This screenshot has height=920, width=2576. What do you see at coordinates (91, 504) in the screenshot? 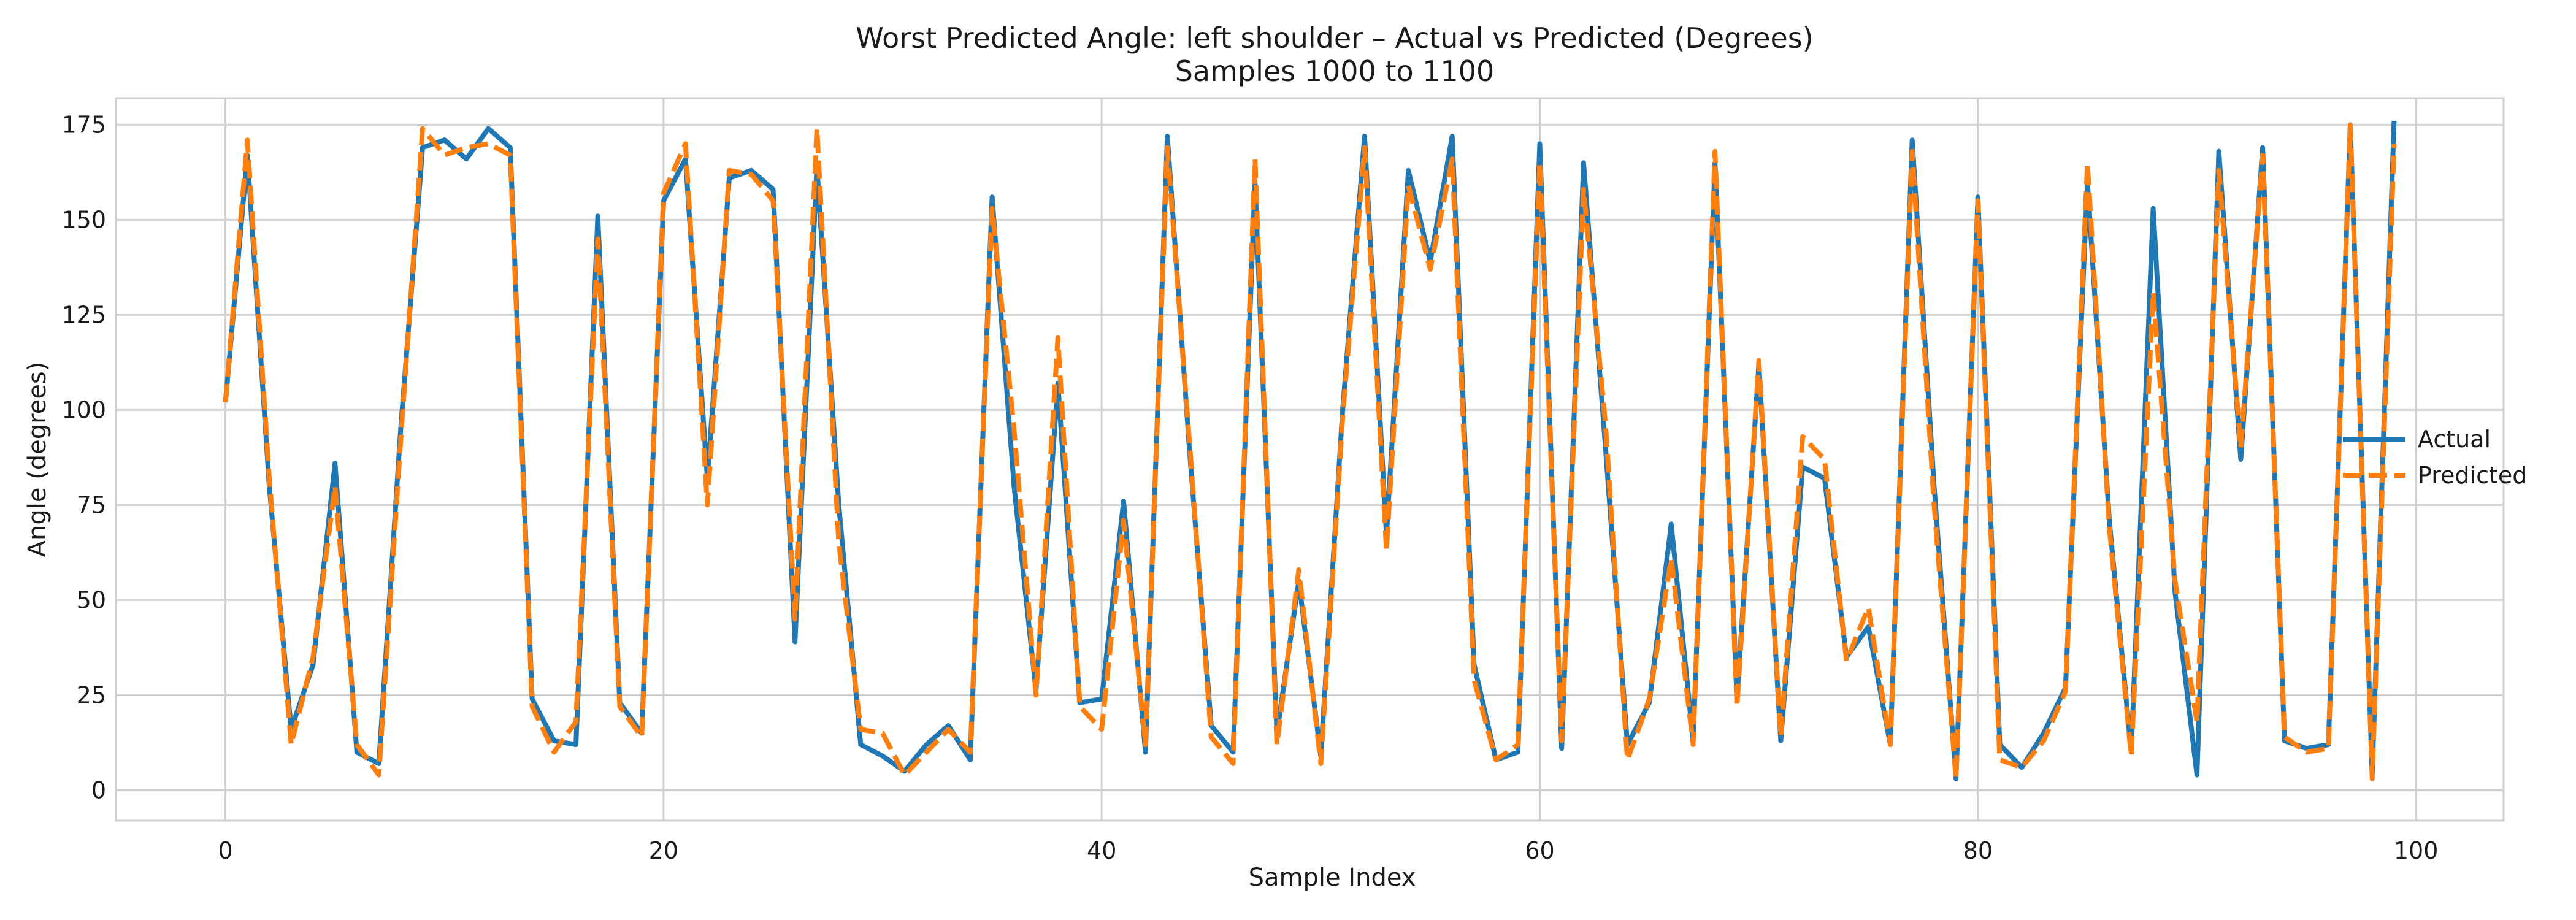
I see `y-tick-label: 75` at bounding box center [91, 504].